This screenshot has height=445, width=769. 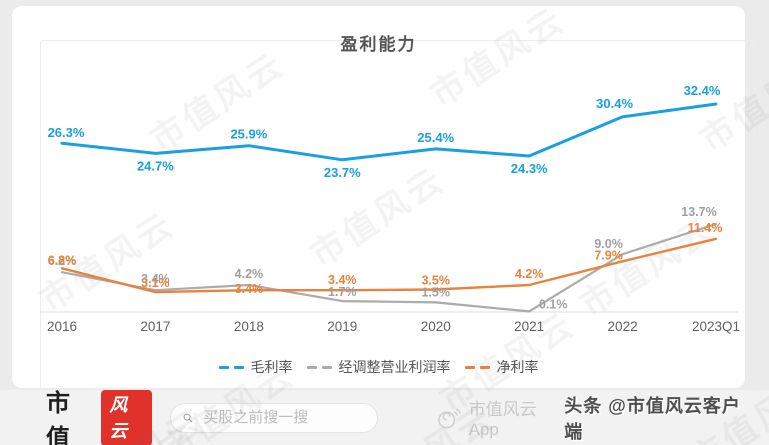 What do you see at coordinates (283, 417) in the screenshot?
I see `search-input` at bounding box center [283, 417].